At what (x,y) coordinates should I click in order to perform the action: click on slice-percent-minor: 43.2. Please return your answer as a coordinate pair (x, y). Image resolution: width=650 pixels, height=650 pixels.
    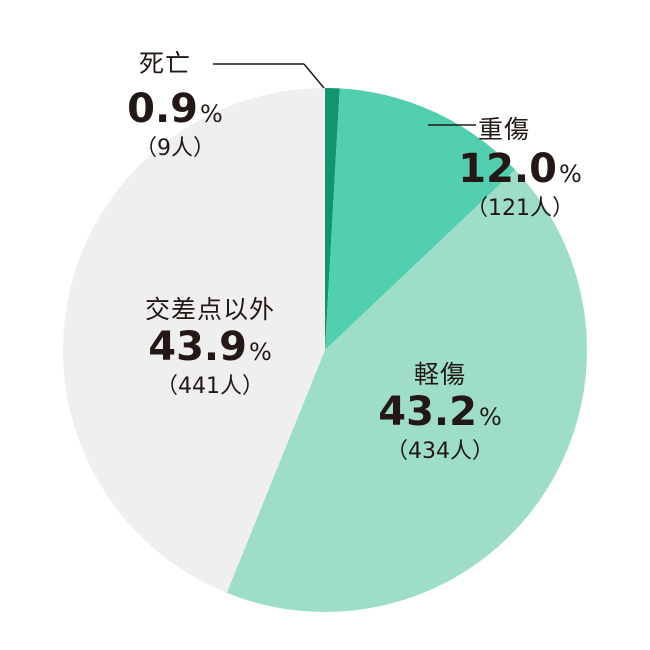
    Looking at the image, I should click on (427, 412).